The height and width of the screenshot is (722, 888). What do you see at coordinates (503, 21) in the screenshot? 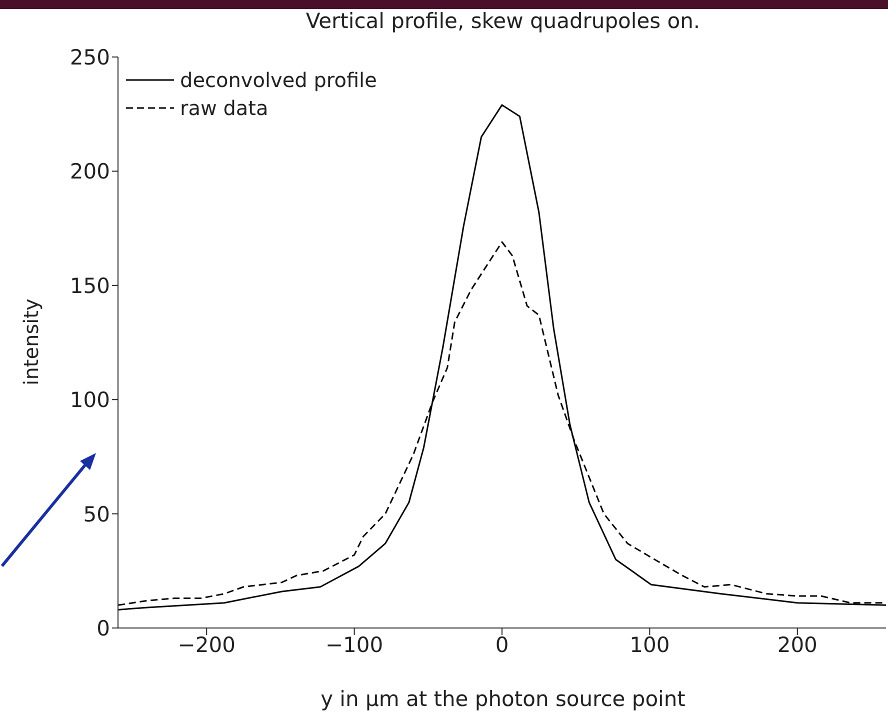
I see `chart-title: Vertical profile, skew quadrupoles on.` at bounding box center [503, 21].